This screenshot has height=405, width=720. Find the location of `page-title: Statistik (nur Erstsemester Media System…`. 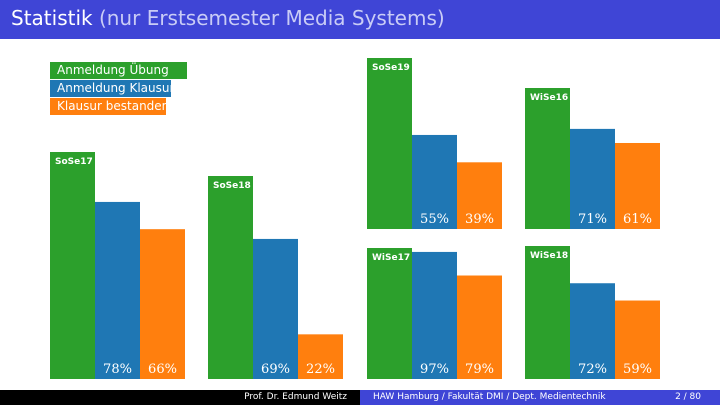

page-title: Statistik (nur Erstsemester Media System… is located at coordinates (228, 18).